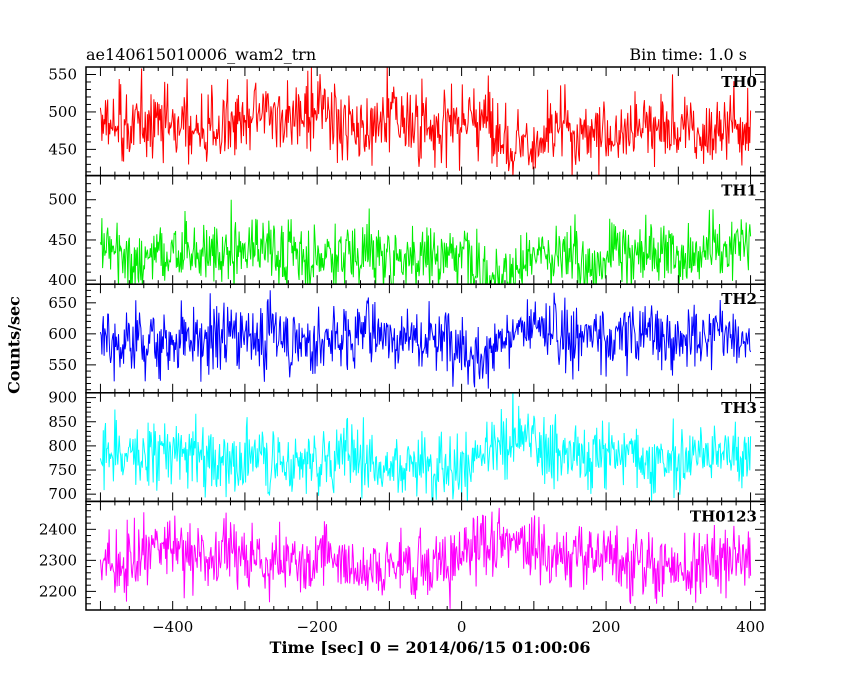 The image size is (850, 680). Describe the element at coordinates (62, 280) in the screenshot. I see `y-tick-label: 400` at that location.